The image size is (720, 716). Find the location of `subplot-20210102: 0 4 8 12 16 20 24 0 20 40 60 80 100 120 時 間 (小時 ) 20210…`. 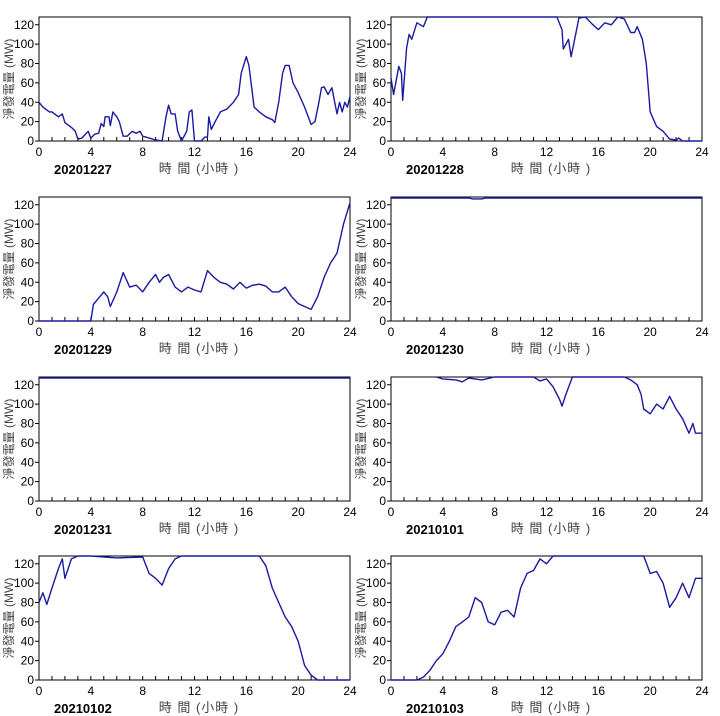

subplot-20210102: 0 4 8 12 16 20 24 0 20 40 60 80 100 120 時 間 (小時 ) 20210… is located at coordinates (179, 635).